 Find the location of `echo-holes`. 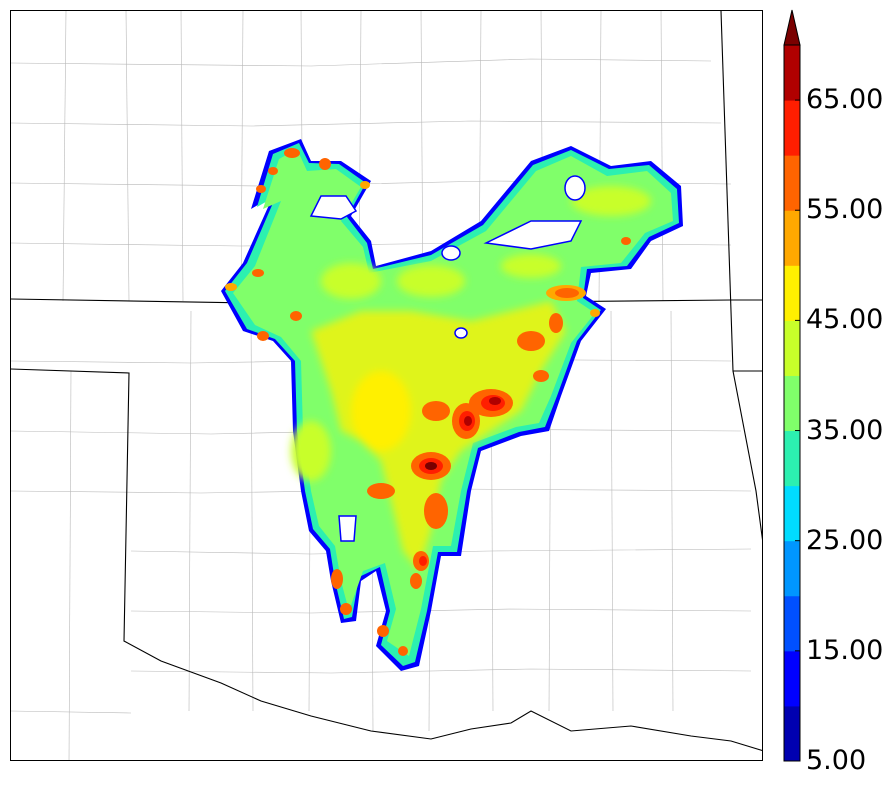

echo-holes is located at coordinates (447, 358).